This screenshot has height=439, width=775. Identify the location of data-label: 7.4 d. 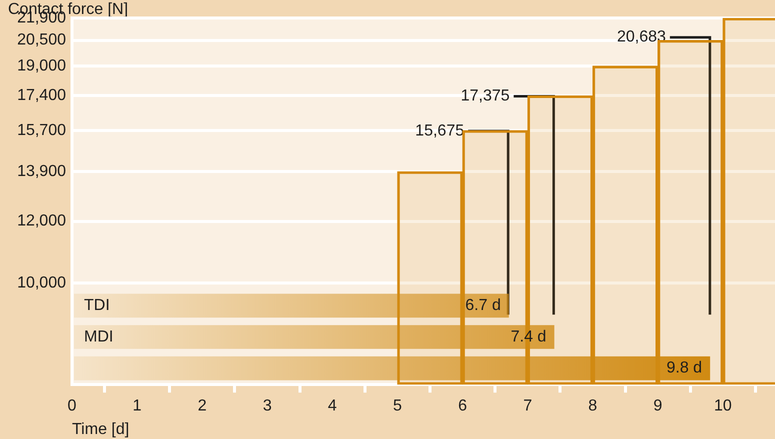
(528, 337).